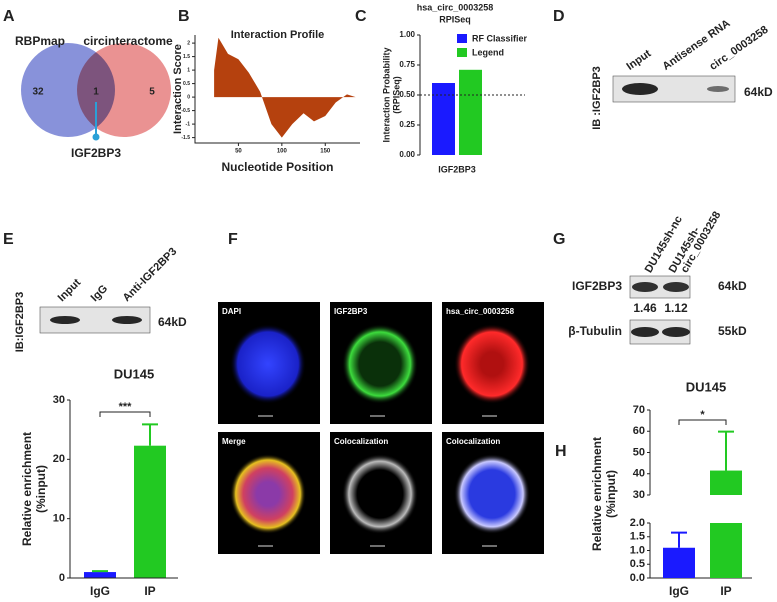 The image size is (777, 602). What do you see at coordinates (59, 459) in the screenshot?
I see `y-tick-label: 20` at bounding box center [59, 459].